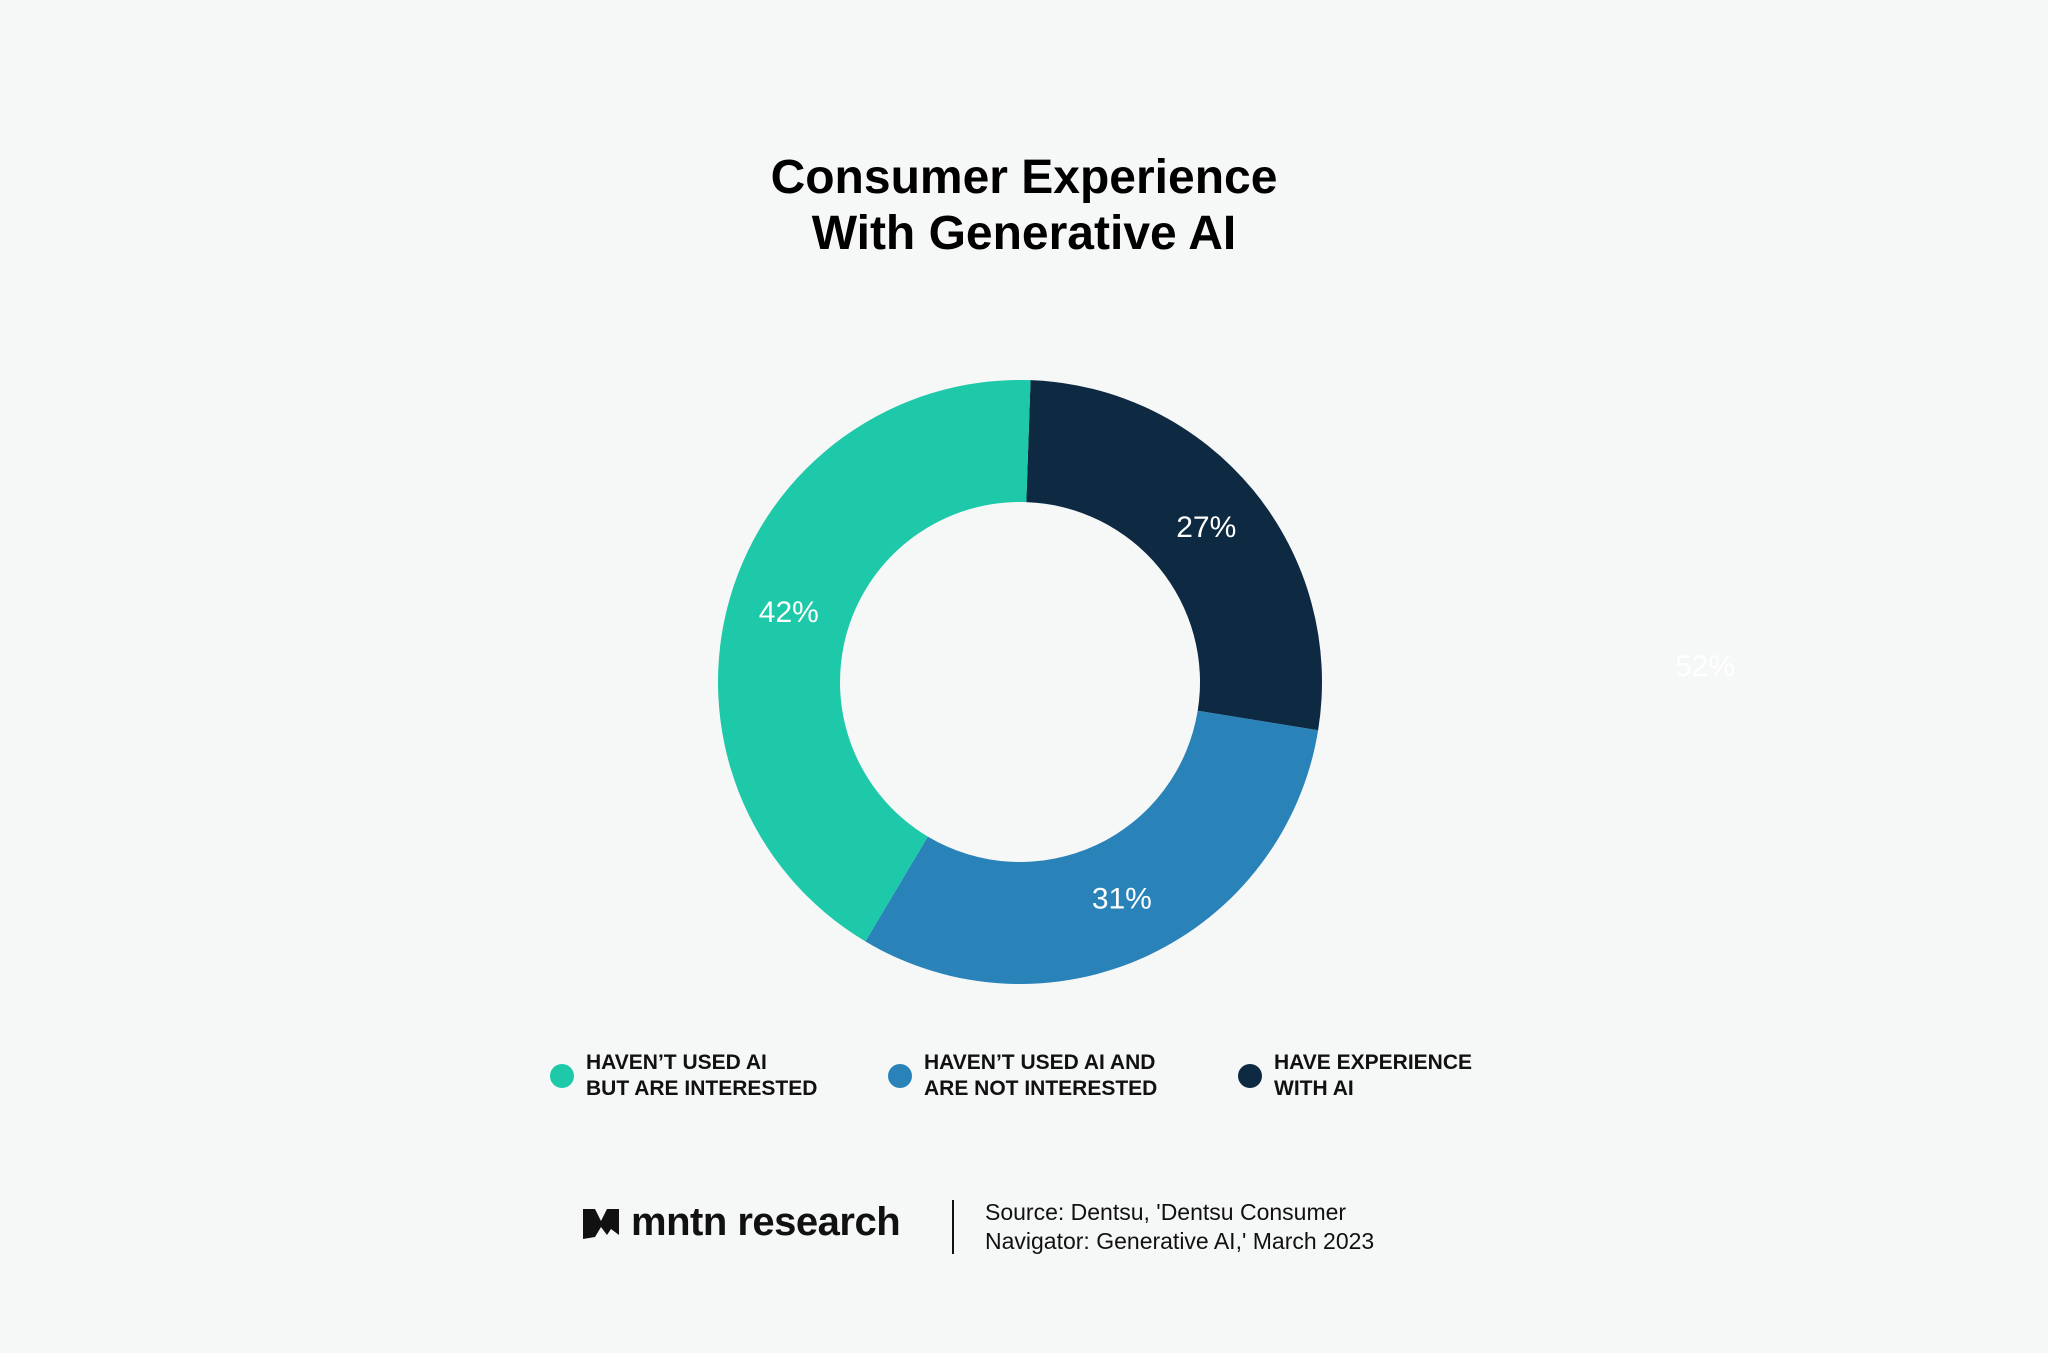  I want to click on value-label: 27%, so click(1206, 527).